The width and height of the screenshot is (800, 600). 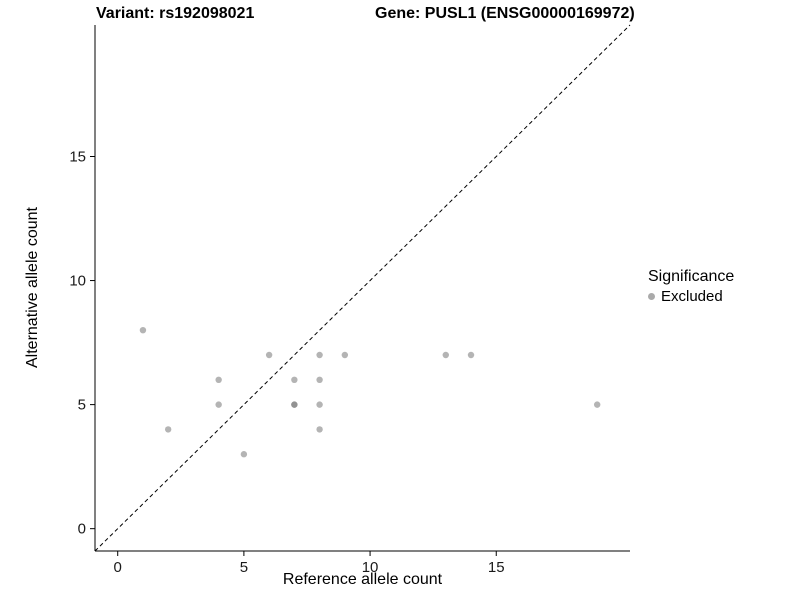 What do you see at coordinates (651, 296) in the screenshot?
I see `excluded-point-icon` at bounding box center [651, 296].